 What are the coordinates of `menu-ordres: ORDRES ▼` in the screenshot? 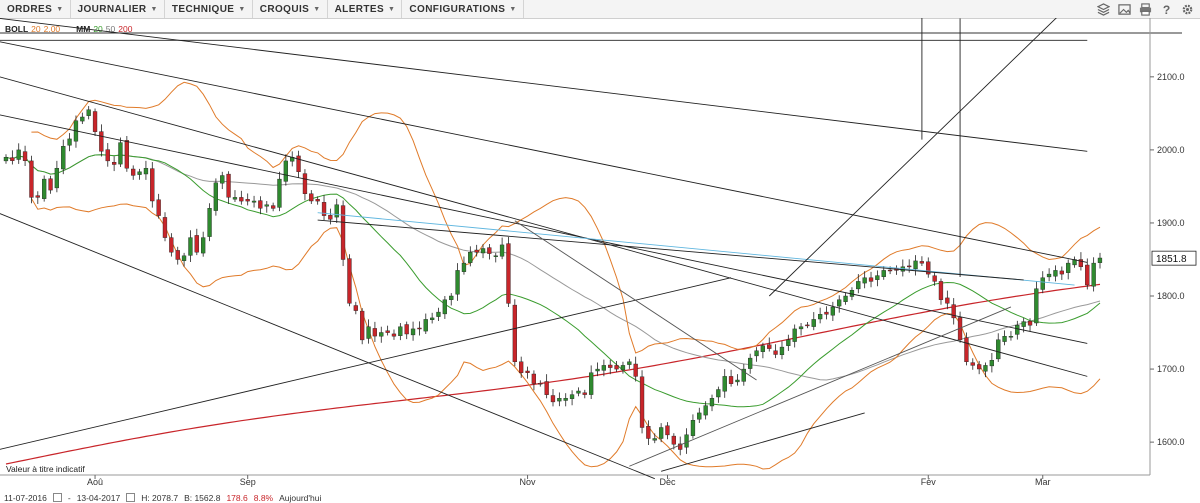 It's located at (35, 9).